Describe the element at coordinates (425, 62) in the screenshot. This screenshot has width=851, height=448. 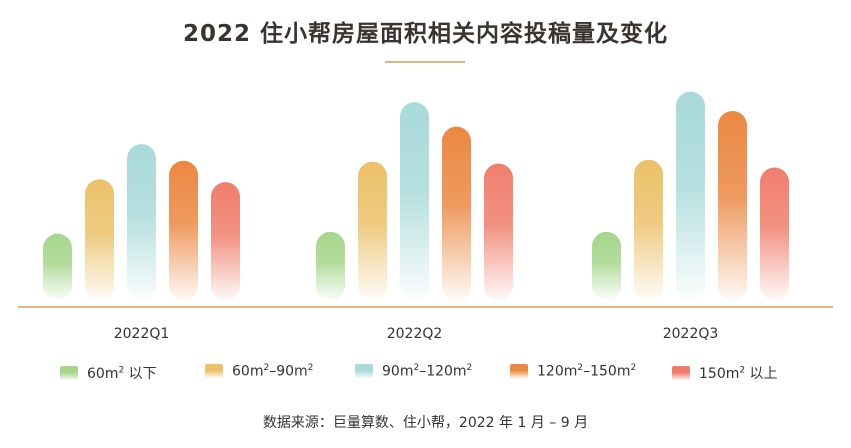
I see `title-underline` at that location.